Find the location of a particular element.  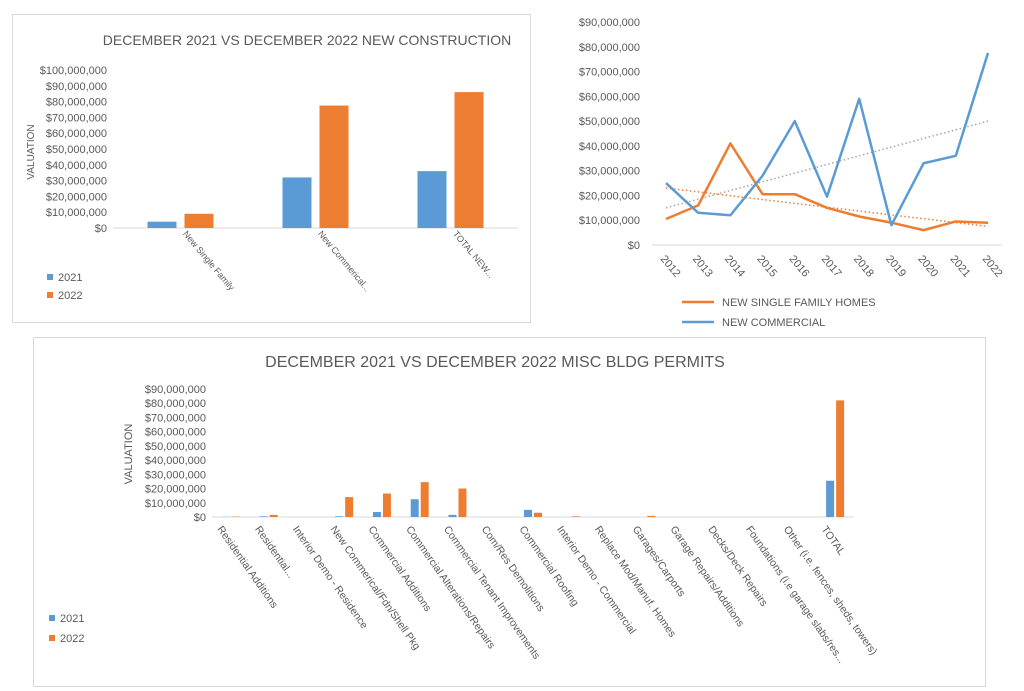

x-tick-label: New Single Family is located at coordinates (209, 261).